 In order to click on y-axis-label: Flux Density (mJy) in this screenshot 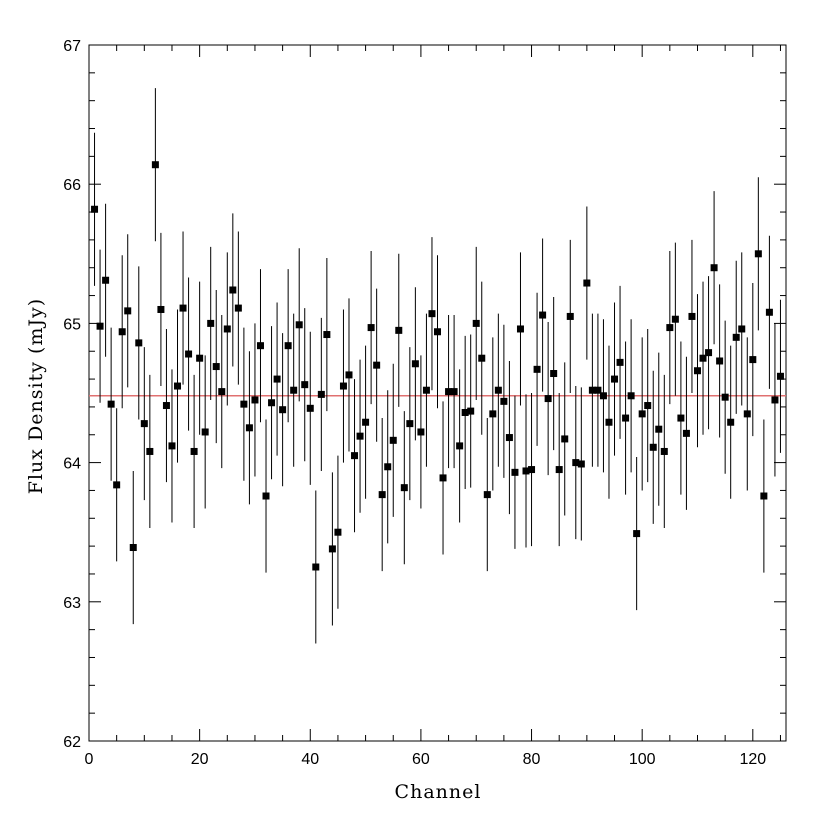, I will do `click(36, 396)`.